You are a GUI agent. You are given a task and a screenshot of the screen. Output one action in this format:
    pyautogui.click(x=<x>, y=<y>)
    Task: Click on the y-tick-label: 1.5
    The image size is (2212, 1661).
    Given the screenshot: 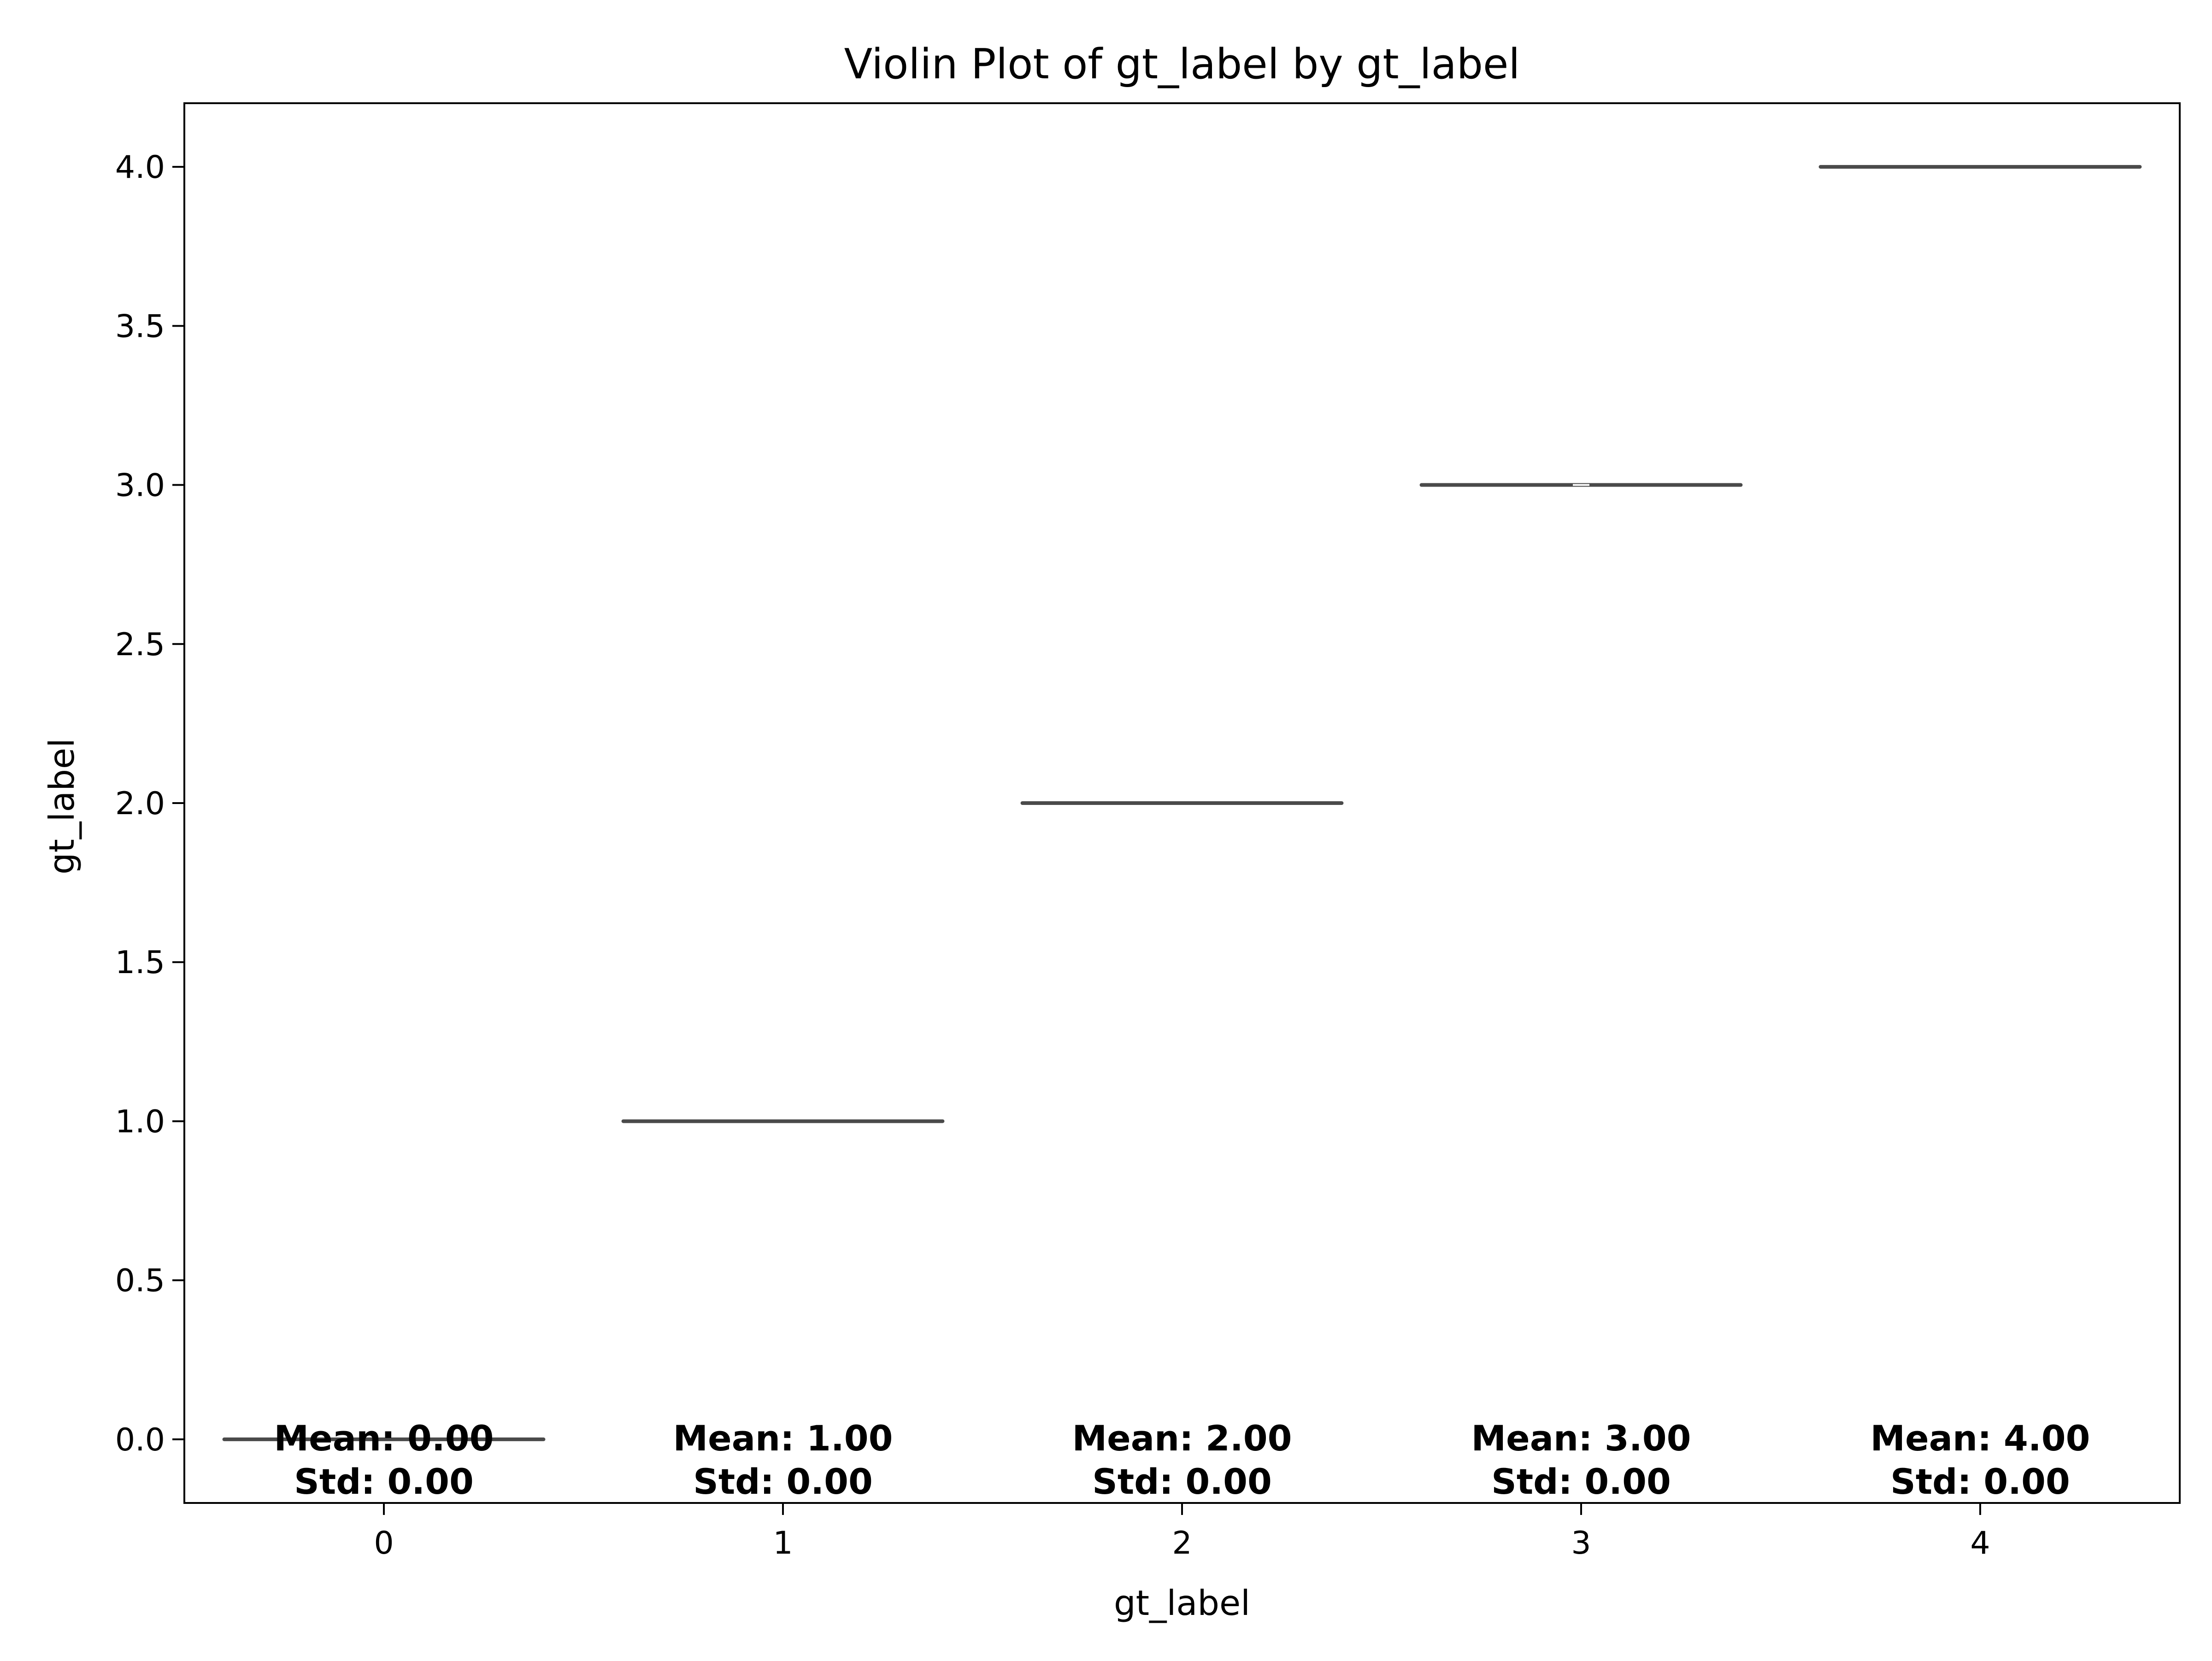 What is the action you would take?
    pyautogui.click(x=140, y=963)
    